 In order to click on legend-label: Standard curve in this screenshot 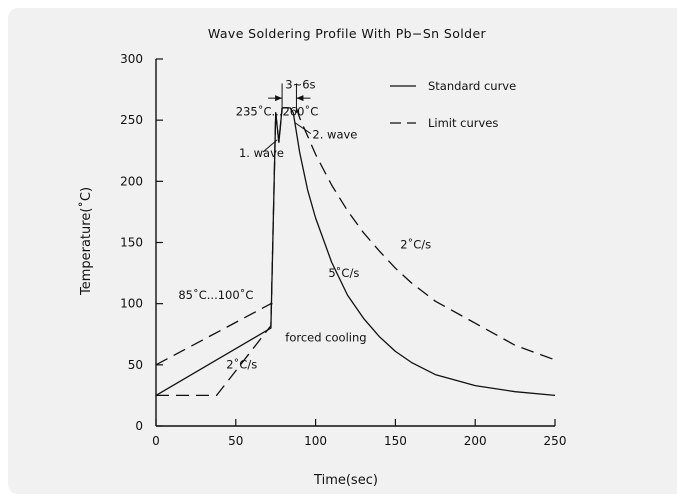, I will do `click(472, 86)`.